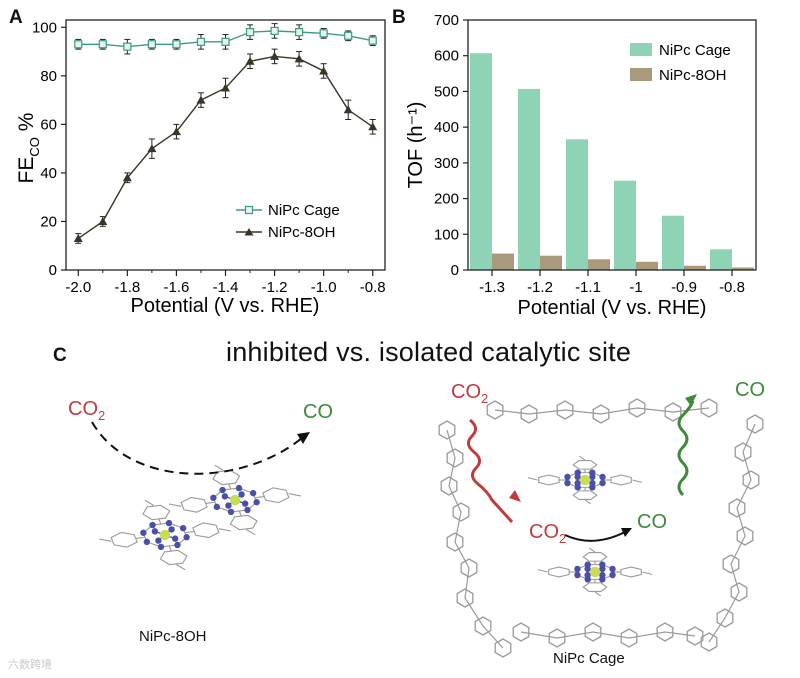 The image size is (800, 678). Describe the element at coordinates (78, 287) in the screenshot. I see `x-tick-label: -2.0` at that location.